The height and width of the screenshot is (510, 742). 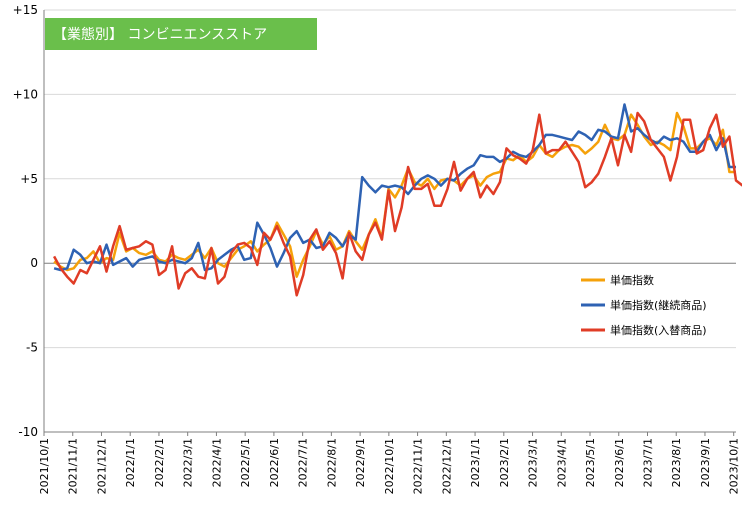 What do you see at coordinates (25, 10) in the screenshot?
I see `y-tick-label: +15` at bounding box center [25, 10].